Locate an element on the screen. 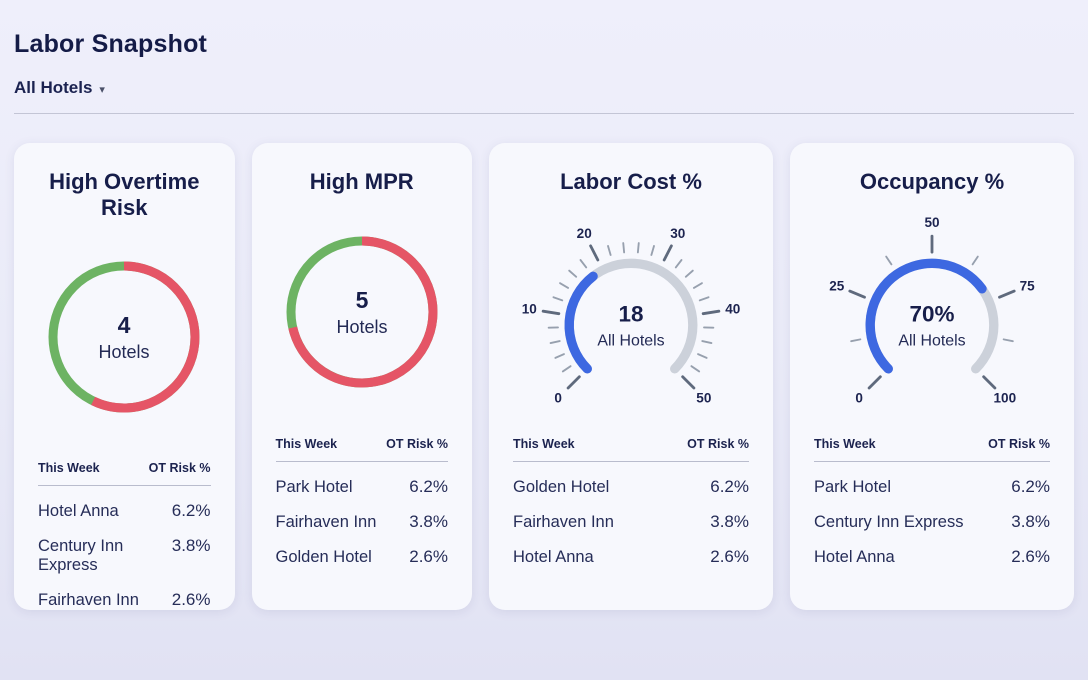 Image resolution: width=1088 pixels, height=680 pixels. chart-area: 0 25 50 75 100 70% All Hotels is located at coordinates (932, 312).